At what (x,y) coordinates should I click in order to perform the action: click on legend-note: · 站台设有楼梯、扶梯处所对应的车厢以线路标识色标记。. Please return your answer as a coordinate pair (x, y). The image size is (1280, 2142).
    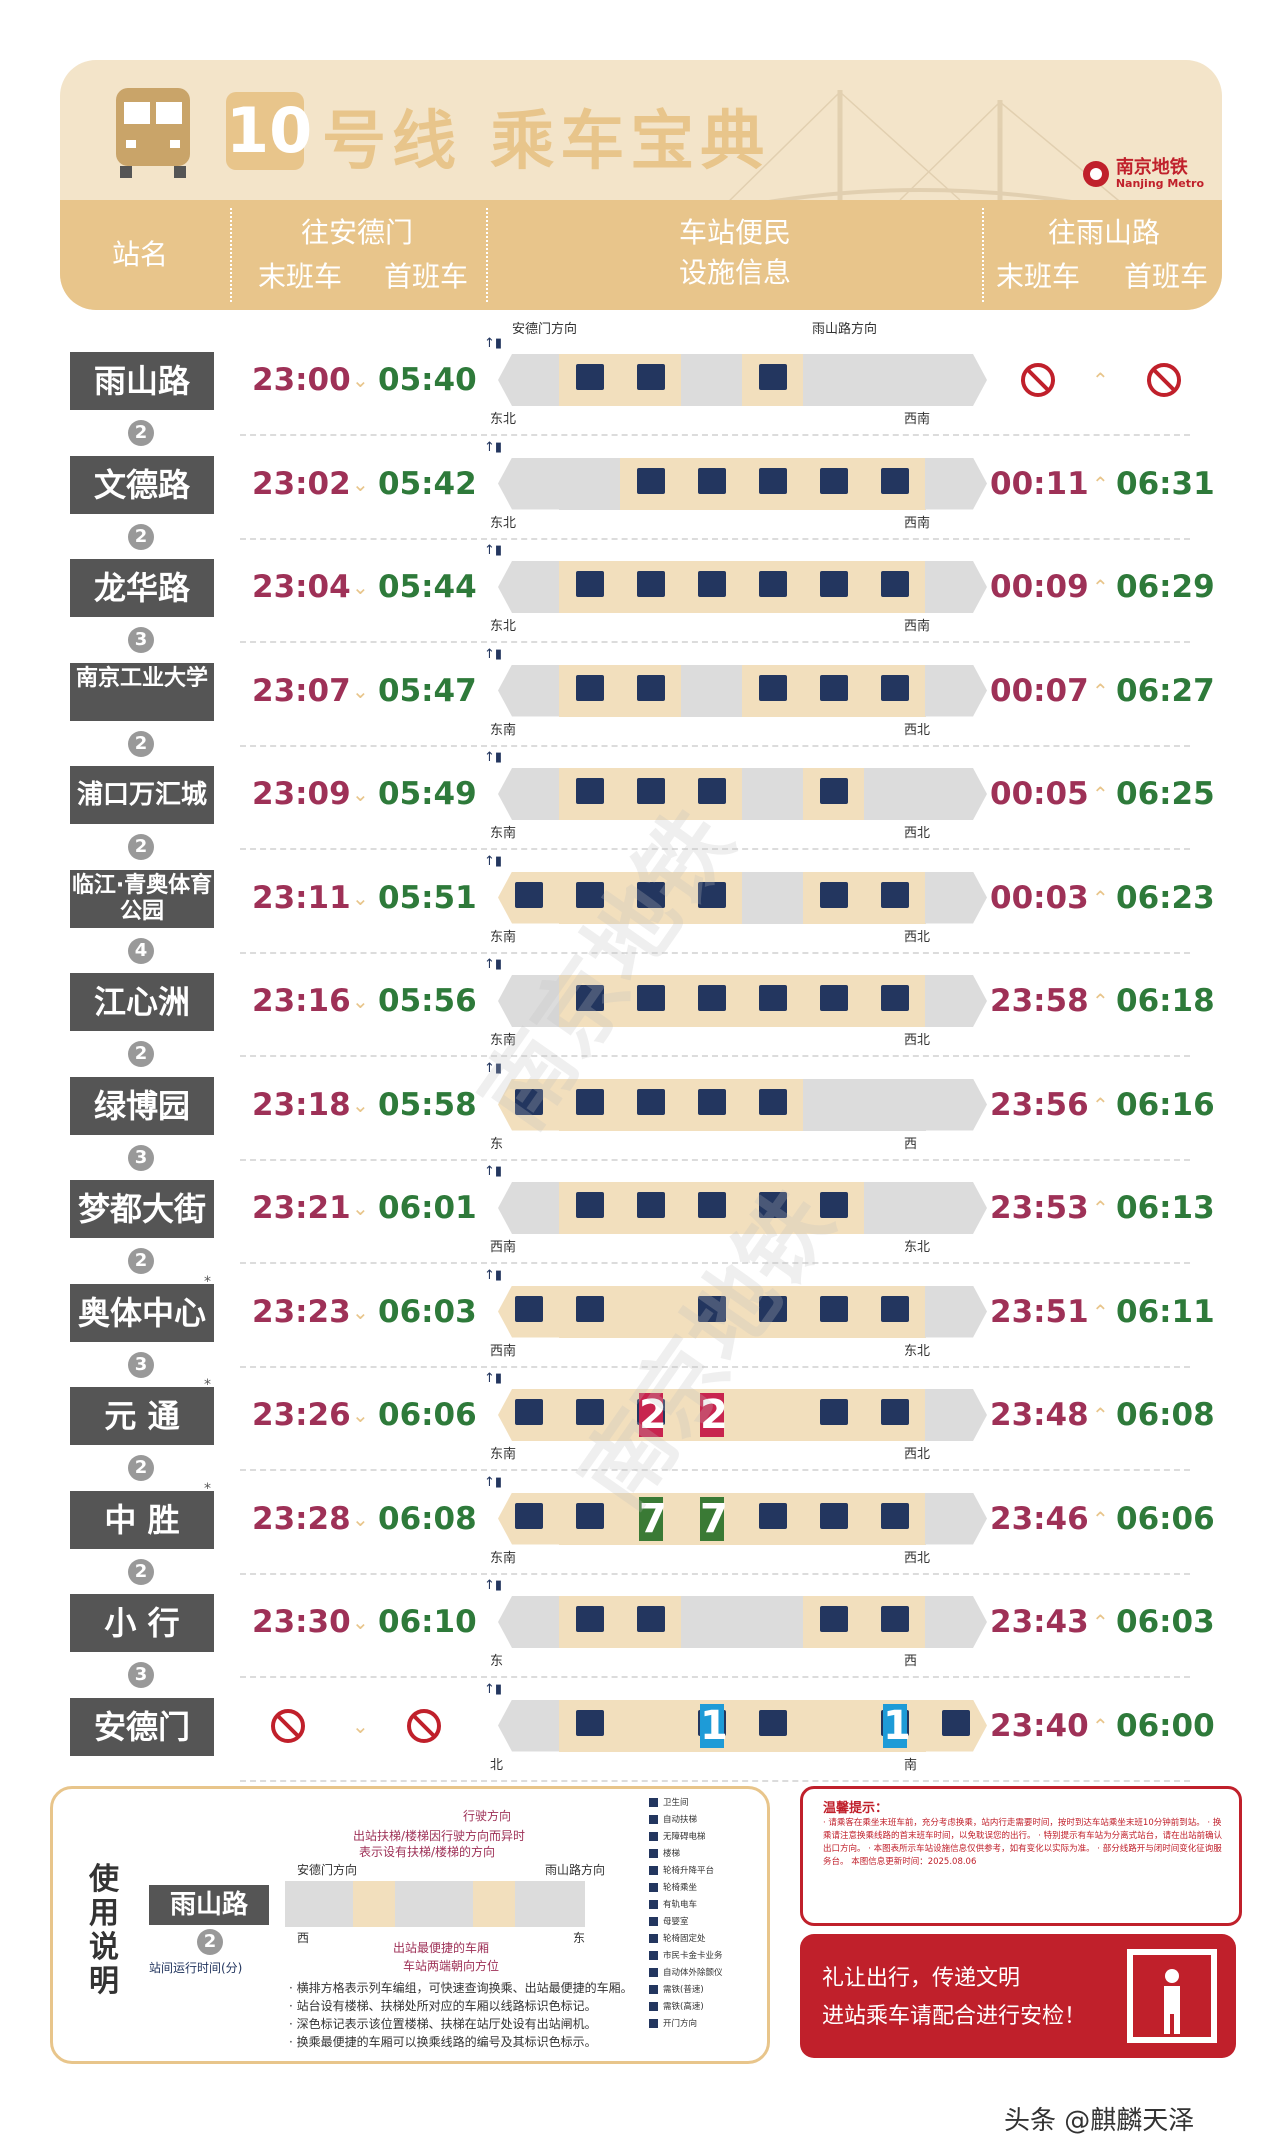
    Looking at the image, I should click on (443, 2006).